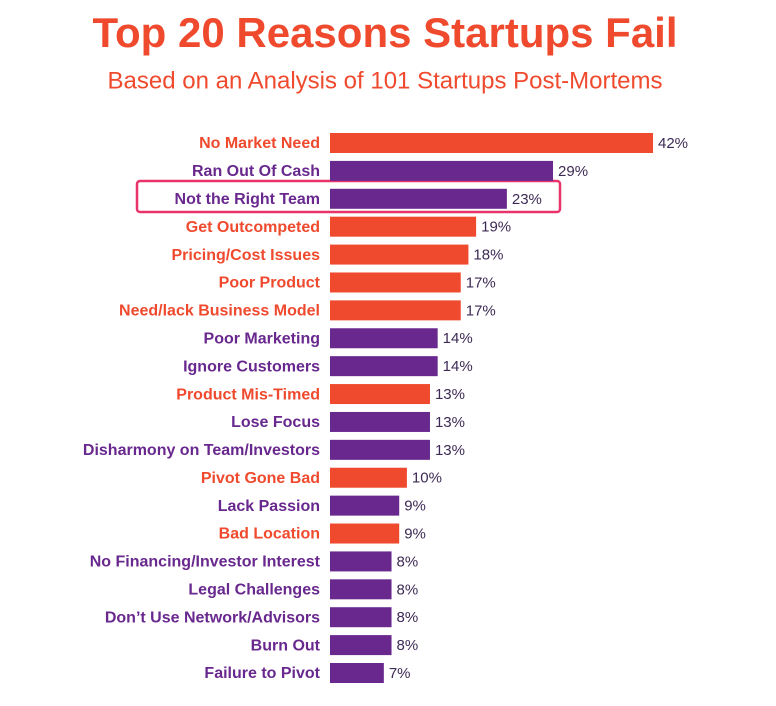  Describe the element at coordinates (259, 143) in the screenshot. I see `y-tick-label: No Market Need` at that location.